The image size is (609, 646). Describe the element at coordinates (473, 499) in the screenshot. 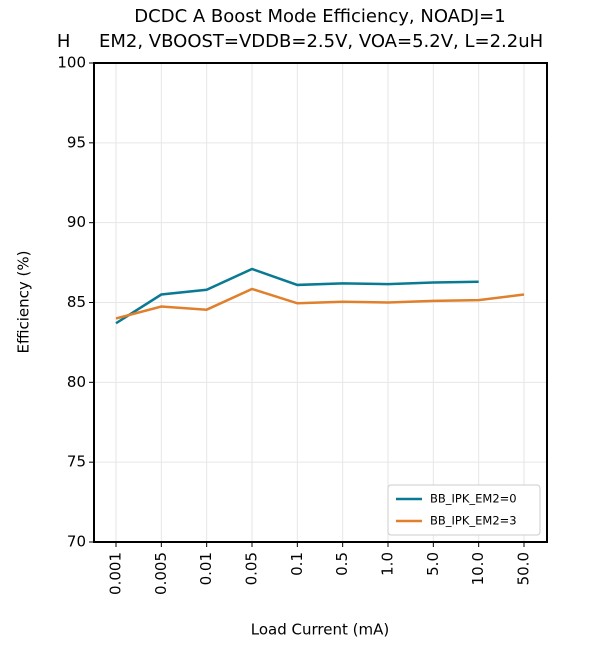

I see `legend-label: BB_IPK_EM2=0` at that location.